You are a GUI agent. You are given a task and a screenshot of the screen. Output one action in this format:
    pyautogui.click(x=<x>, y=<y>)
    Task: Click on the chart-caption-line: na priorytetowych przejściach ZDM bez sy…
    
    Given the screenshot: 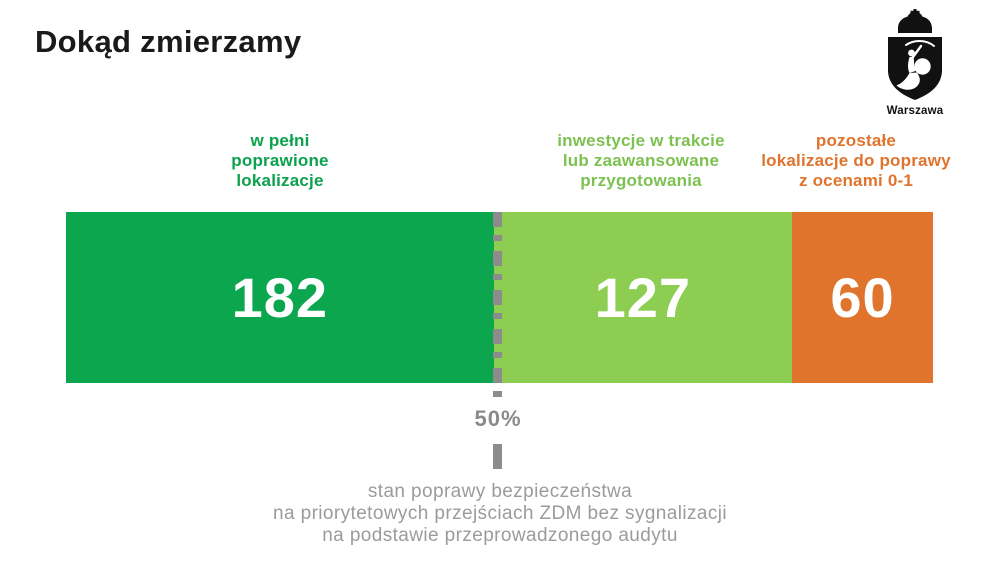 What is the action you would take?
    pyautogui.click(x=500, y=513)
    